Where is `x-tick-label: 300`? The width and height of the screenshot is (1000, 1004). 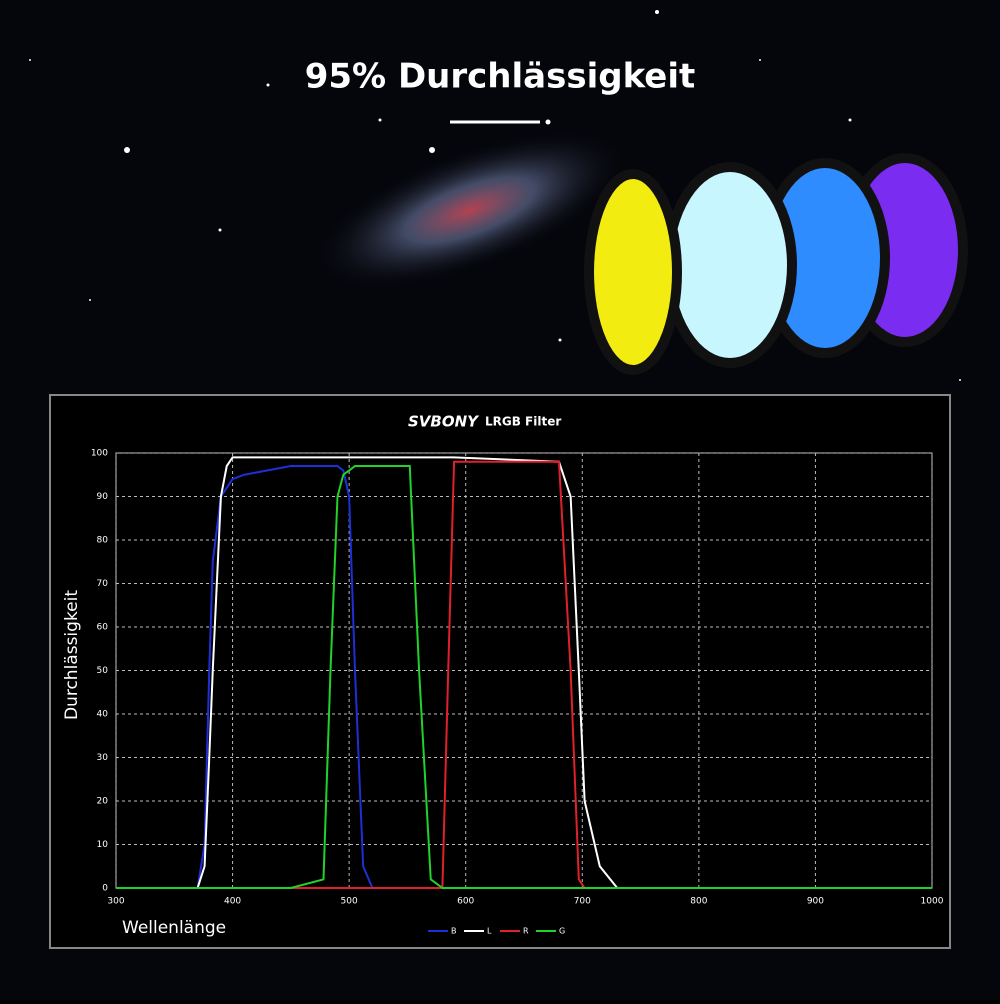
x-tick-label: 300 is located at coordinates (115, 902).